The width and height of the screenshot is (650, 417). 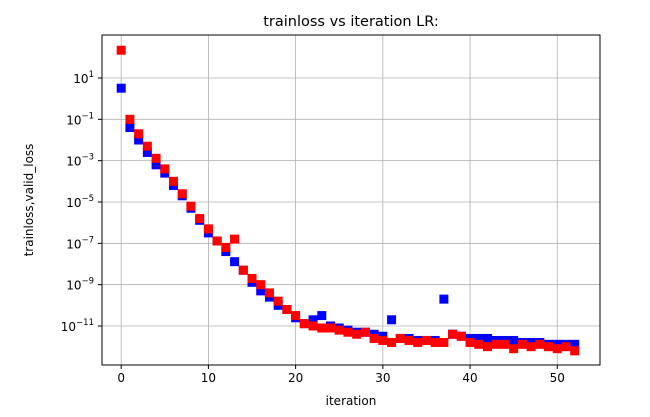 I want to click on chart-title: trainloss vs iteration LR:, so click(x=351, y=22).